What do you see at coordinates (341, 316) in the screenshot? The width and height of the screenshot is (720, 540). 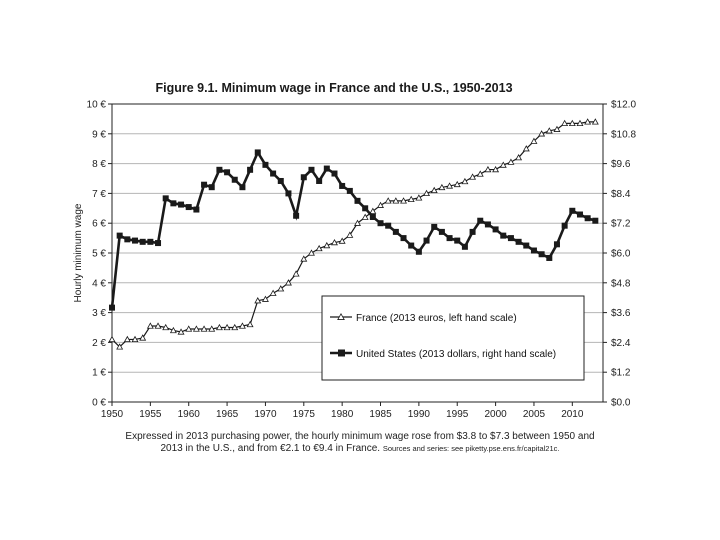 I see `legend-swatch-france` at bounding box center [341, 316].